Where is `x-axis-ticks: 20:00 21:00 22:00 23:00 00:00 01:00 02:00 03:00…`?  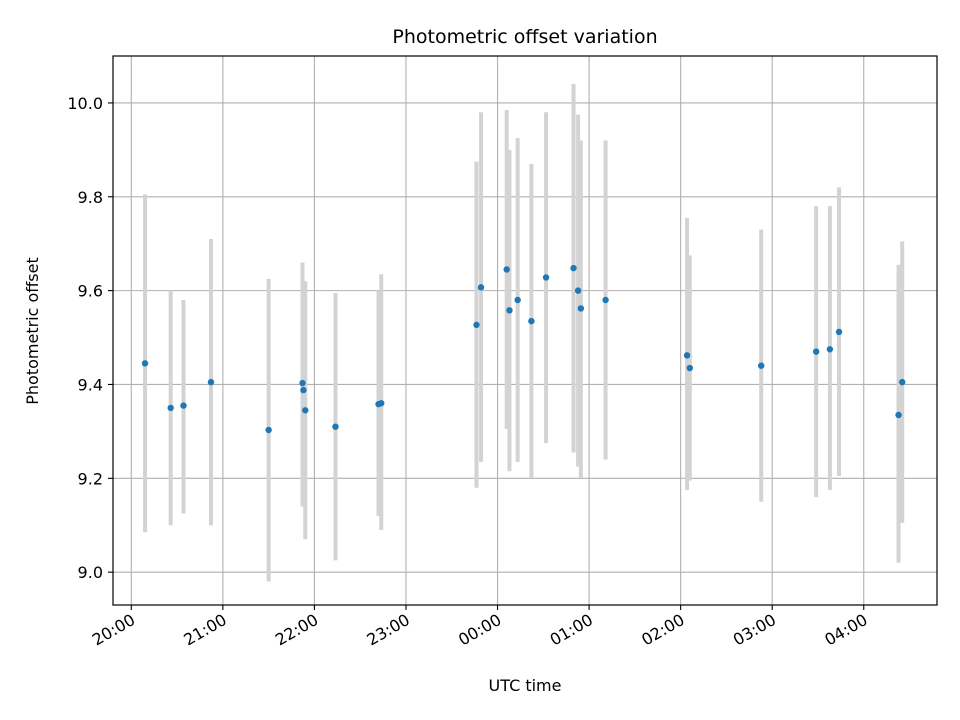
x-axis-ticks: 20:00 21:00 22:00 23:00 00:00 01:00 02:00 03:00… is located at coordinates (480, 627).